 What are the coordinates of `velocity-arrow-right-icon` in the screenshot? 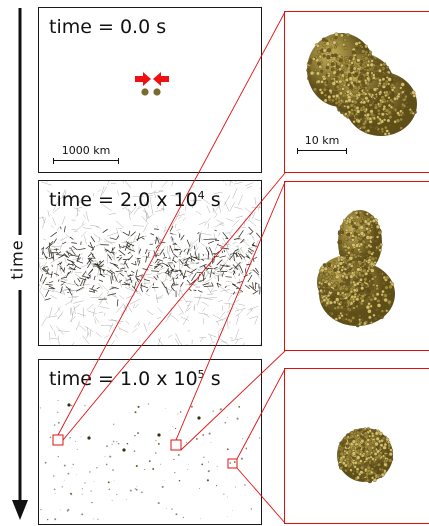 It's located at (143, 79).